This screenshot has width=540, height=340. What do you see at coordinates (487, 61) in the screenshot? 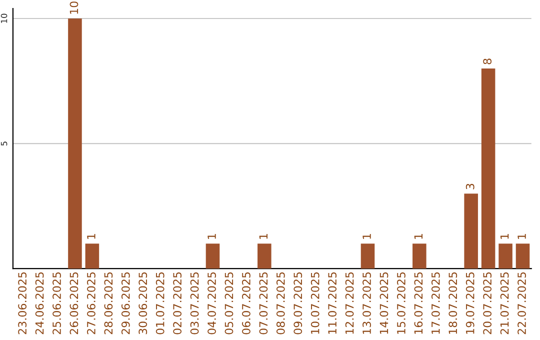
I see `data-label: 8` at bounding box center [487, 61].